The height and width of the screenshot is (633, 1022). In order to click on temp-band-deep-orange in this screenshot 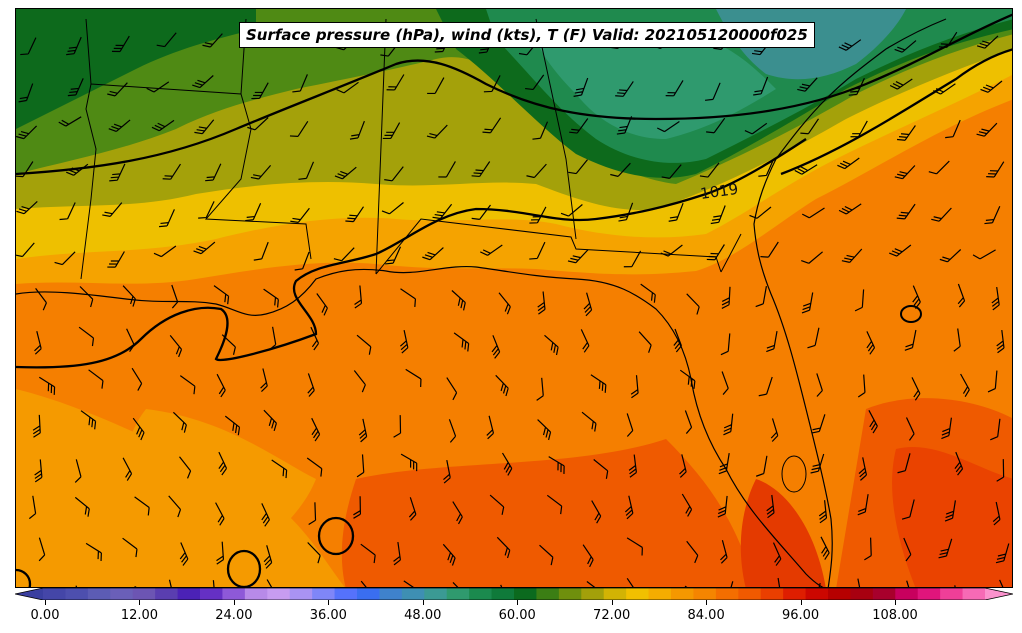, I will do `click(548, 513)`.